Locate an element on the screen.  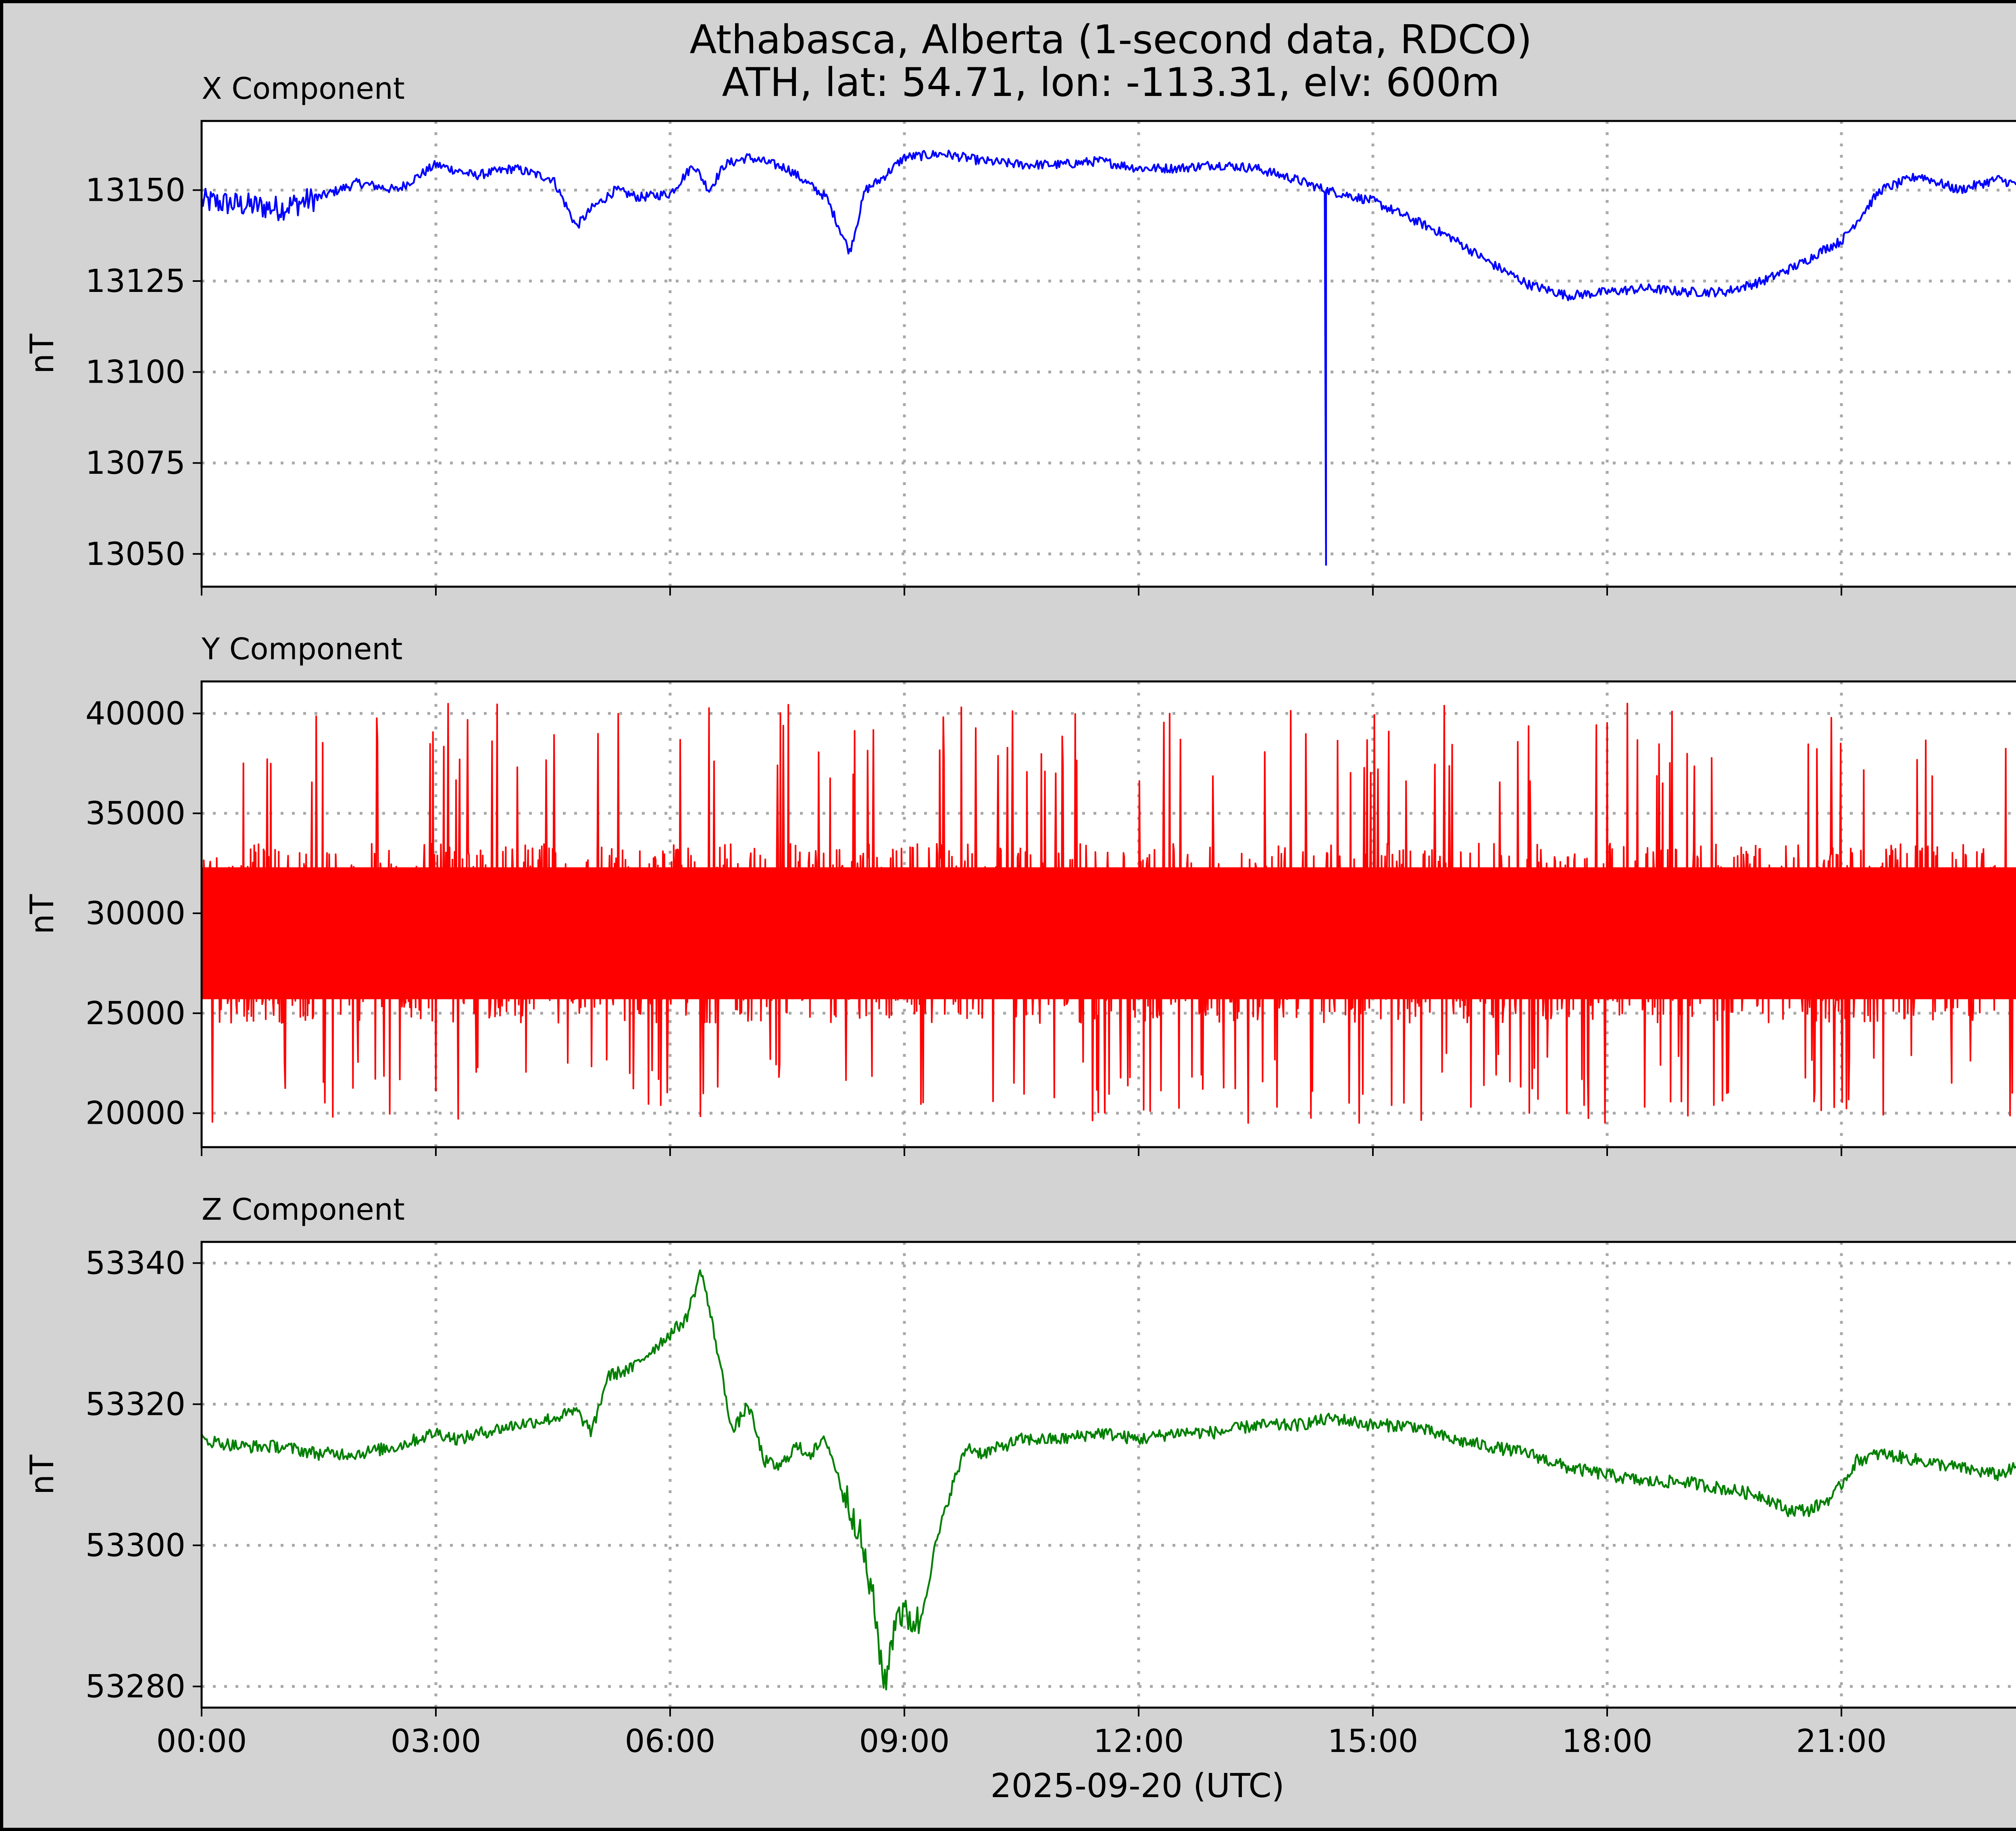
x-tick-label: 21:00 is located at coordinates (1842, 1741).